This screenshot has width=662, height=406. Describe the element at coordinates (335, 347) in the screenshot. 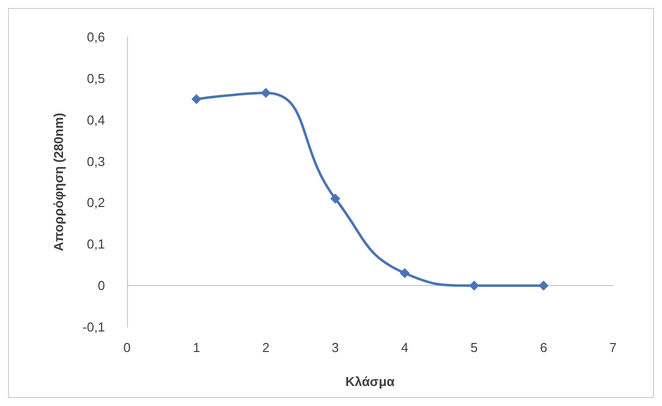

I see `x-tick-label: 3` at that location.